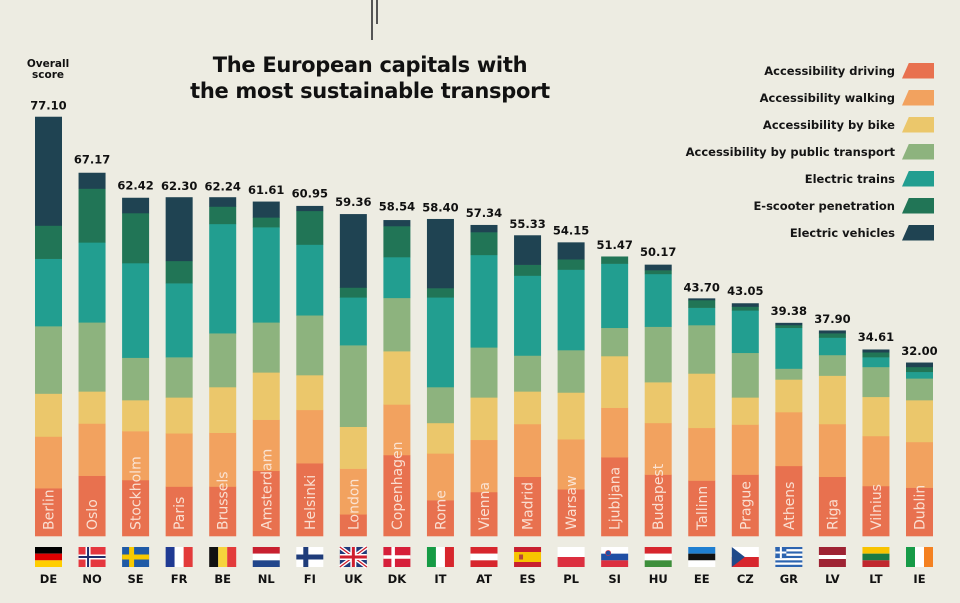 Image resolution: width=960 pixels, height=603 pixels. I want to click on city-label: Helsinki, so click(311, 502).